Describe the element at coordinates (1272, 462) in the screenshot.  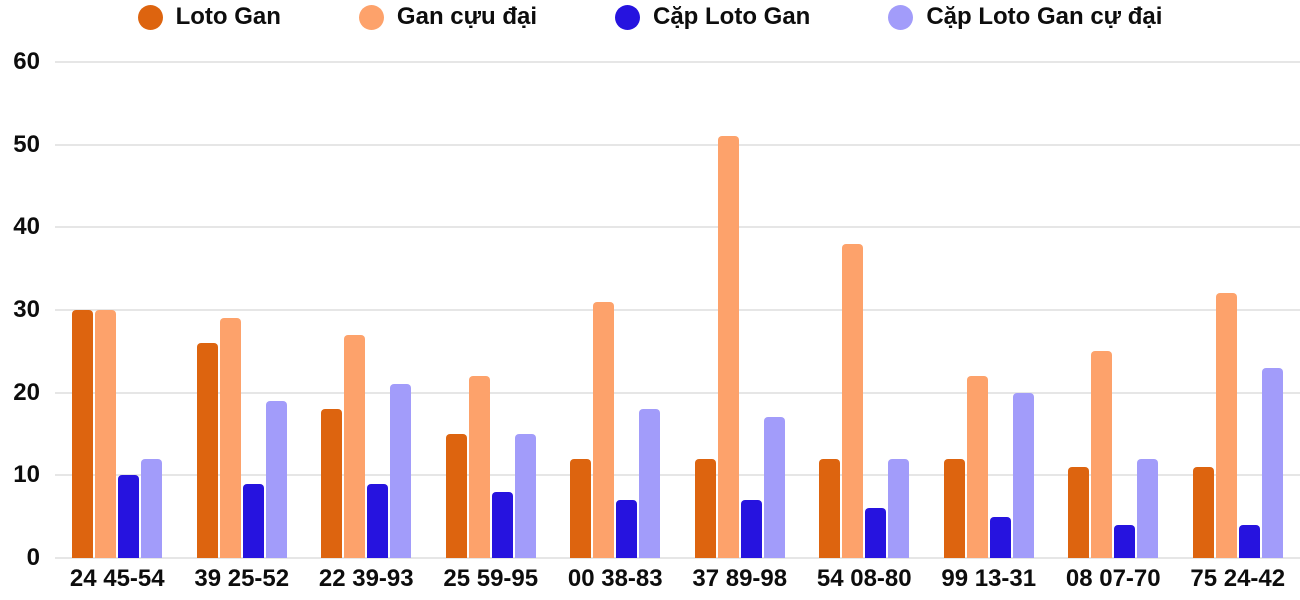
I see `bar-cặp-loto-gan-cự-đại-75-24-42` at that location.